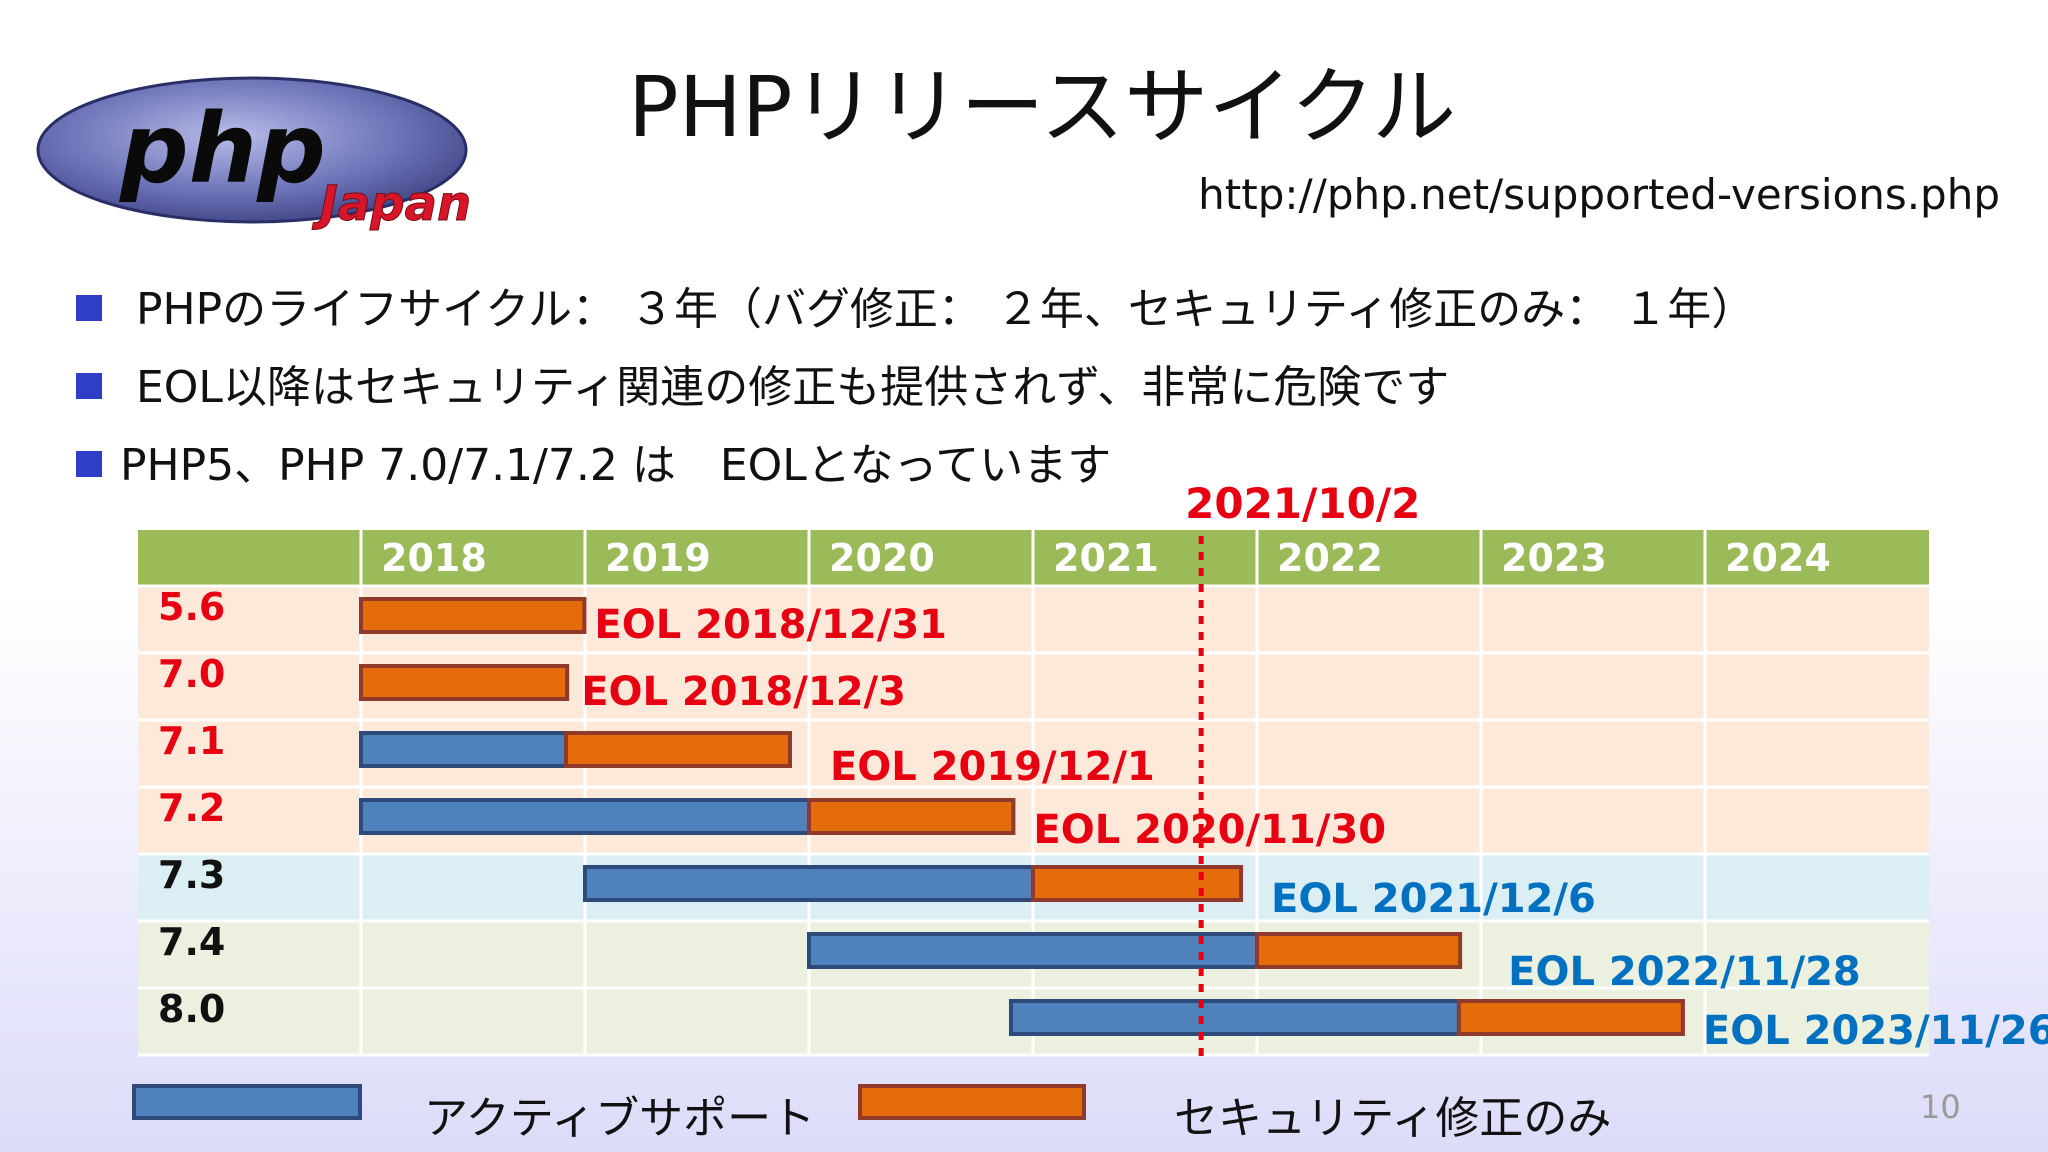 This screenshot has width=2048, height=1152. Describe the element at coordinates (1554, 558) in the screenshot. I see `year-label: 2023` at that location.